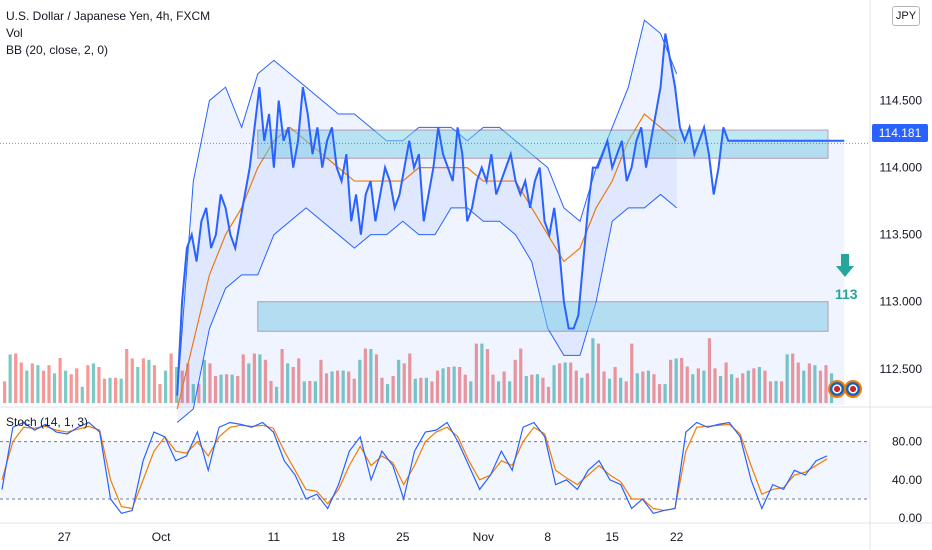 Image resolution: width=932 pixels, height=550 pixels. Describe the element at coordinates (845, 265) in the screenshot. I see `down-arrow-icon` at that location.